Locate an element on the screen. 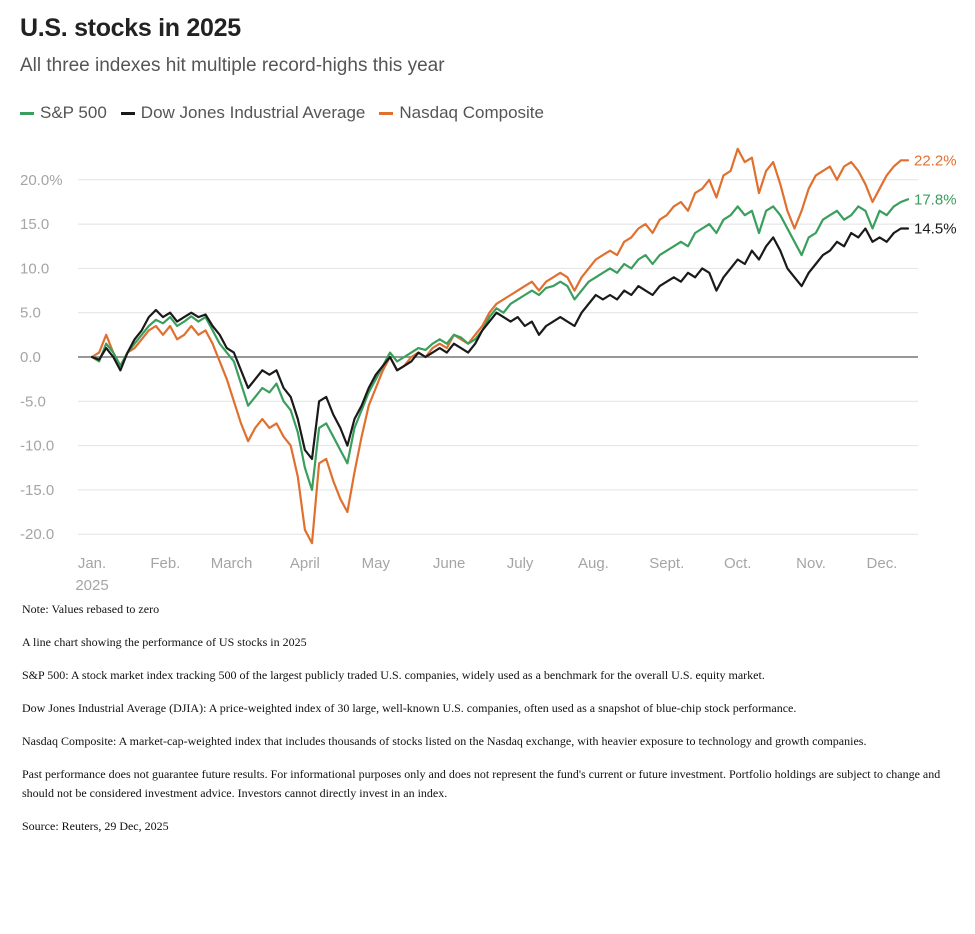 The height and width of the screenshot is (934, 975). x-tick-year-label: 2025 is located at coordinates (91, 585).